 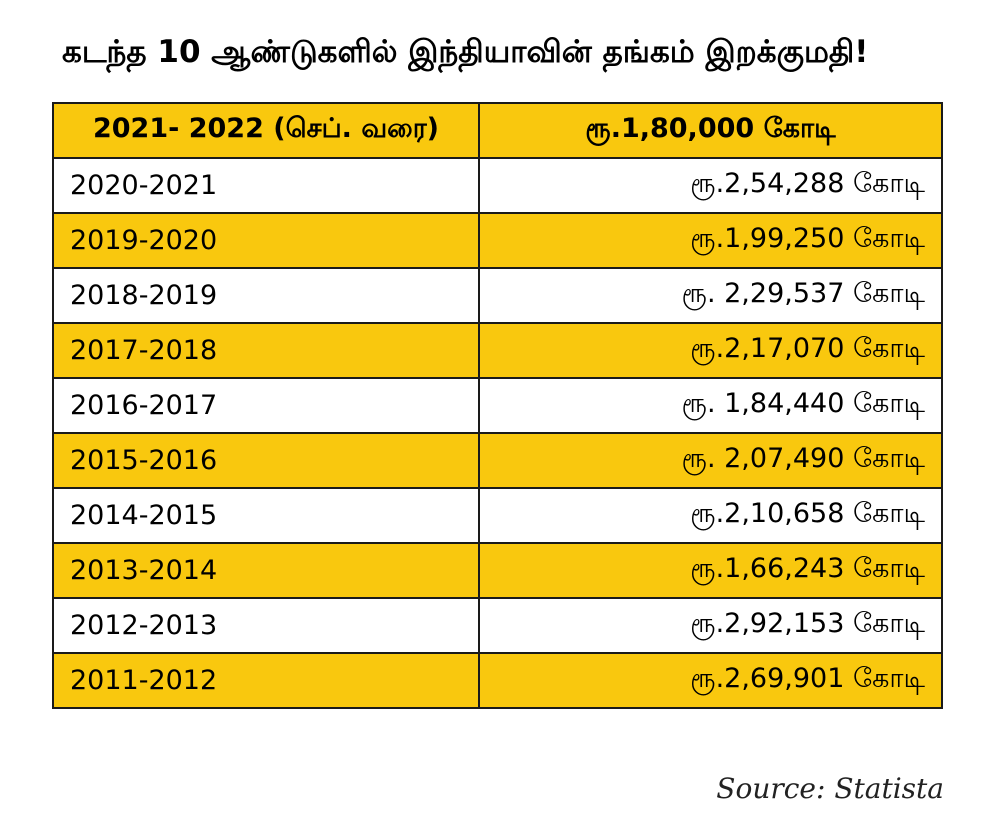 What do you see at coordinates (710, 515) in the screenshot?
I see `value-cell: ரூ.2,10,658 கோடி` at bounding box center [710, 515].